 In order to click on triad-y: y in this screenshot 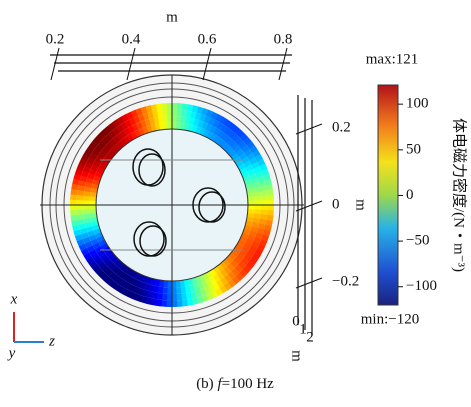, I will do `click(11, 353)`.